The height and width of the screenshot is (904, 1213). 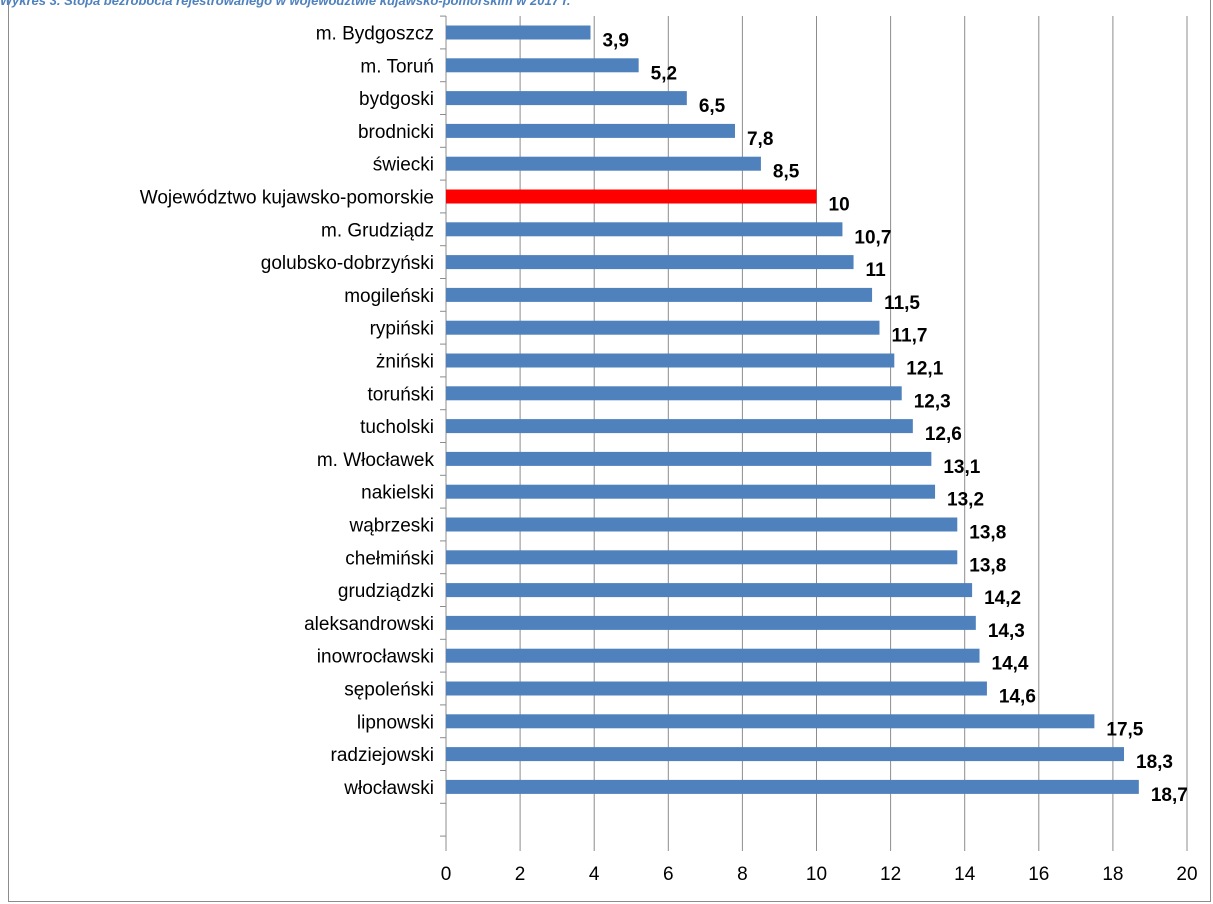 What do you see at coordinates (668, 874) in the screenshot?
I see `x-tick-label: 6` at bounding box center [668, 874].